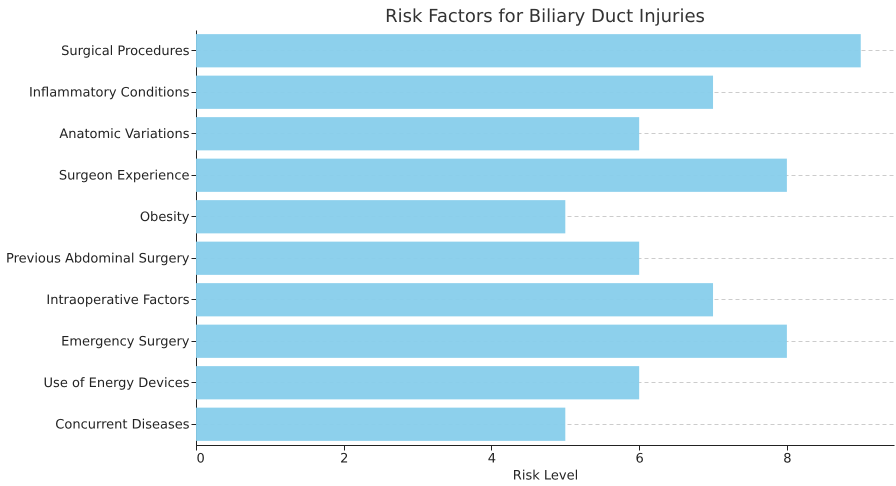  Describe the element at coordinates (492, 459) in the screenshot. I see `x-tick-label: 4` at that location.